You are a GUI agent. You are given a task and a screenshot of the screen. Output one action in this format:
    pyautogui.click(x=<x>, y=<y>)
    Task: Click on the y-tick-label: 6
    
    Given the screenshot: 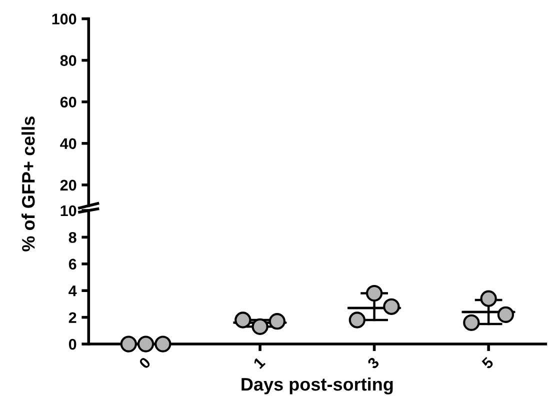 What is the action you would take?
    pyautogui.click(x=72, y=264)
    